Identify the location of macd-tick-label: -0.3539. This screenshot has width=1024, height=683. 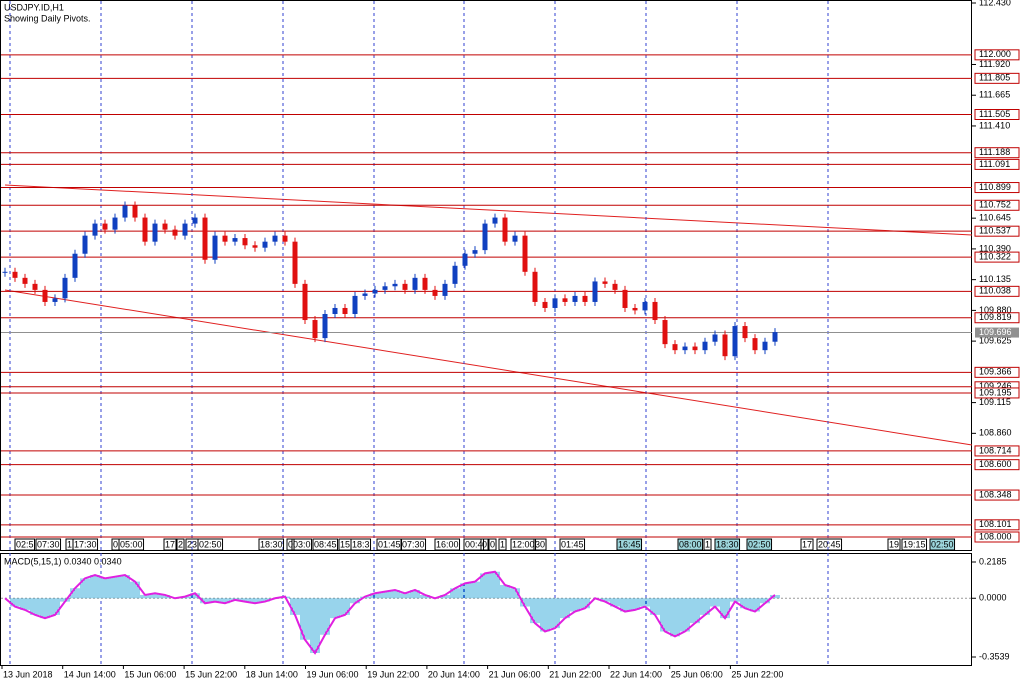
(994, 656).